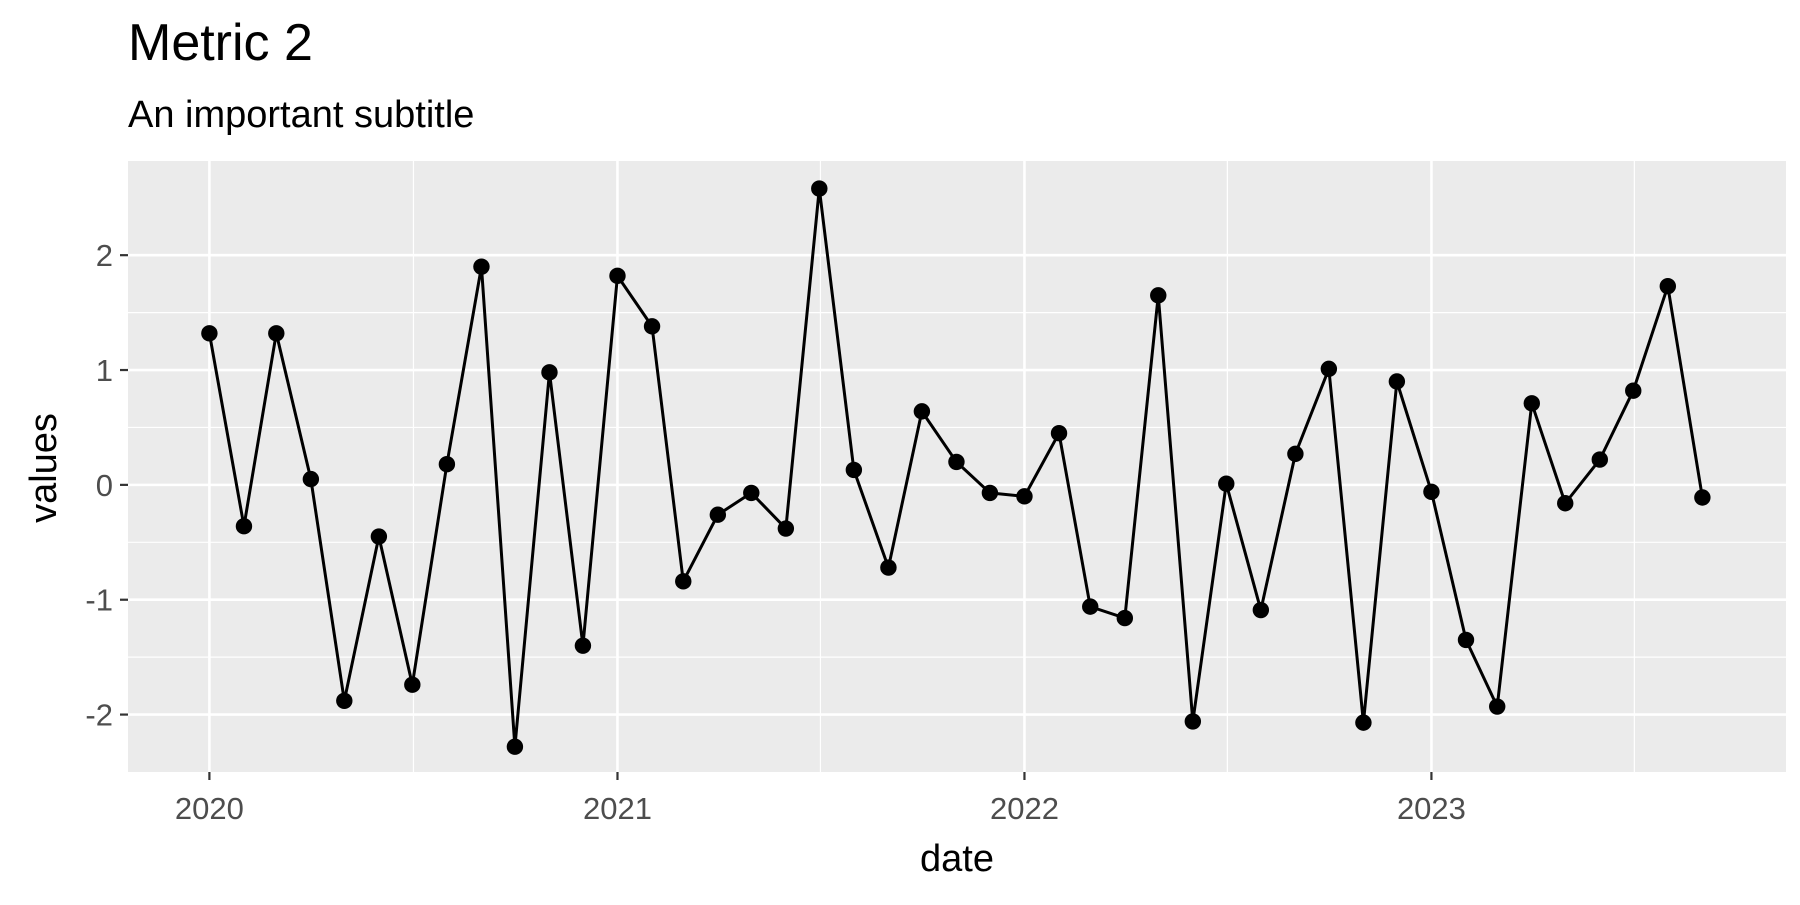  Describe the element at coordinates (99, 715) in the screenshot. I see `y-tick-label: -2` at that location.